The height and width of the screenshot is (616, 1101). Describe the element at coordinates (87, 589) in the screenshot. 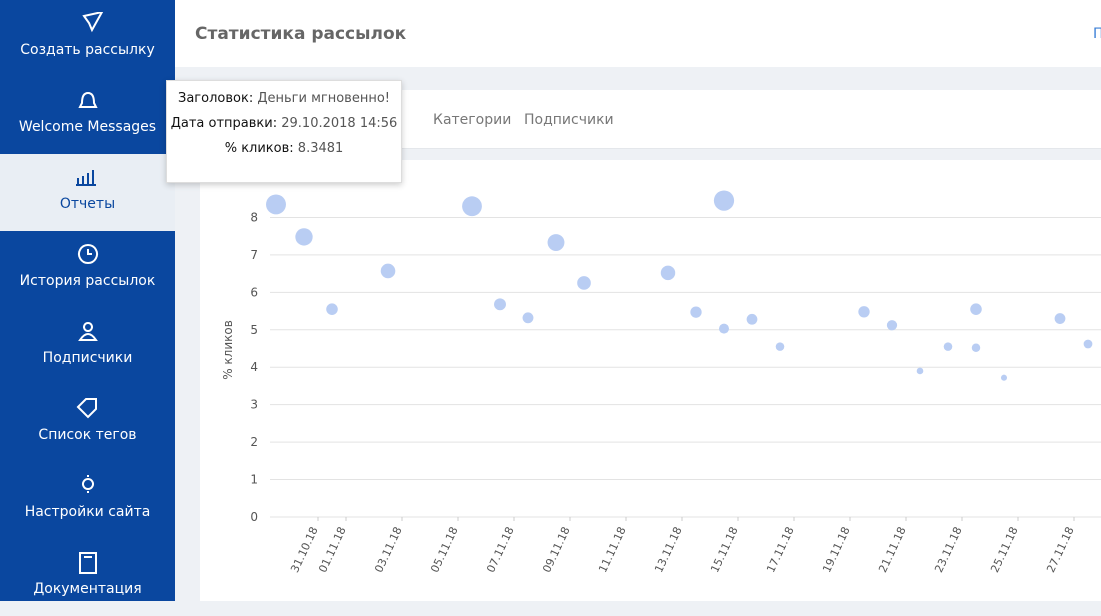

I see `sidebar-label: Документация` at that location.